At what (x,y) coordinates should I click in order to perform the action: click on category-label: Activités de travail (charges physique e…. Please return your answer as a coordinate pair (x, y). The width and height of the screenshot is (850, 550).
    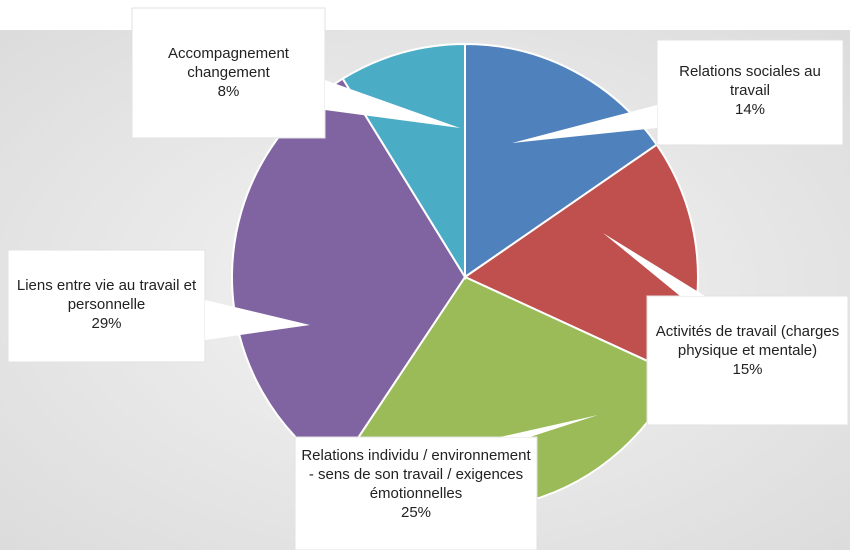
    Looking at the image, I should click on (747, 341).